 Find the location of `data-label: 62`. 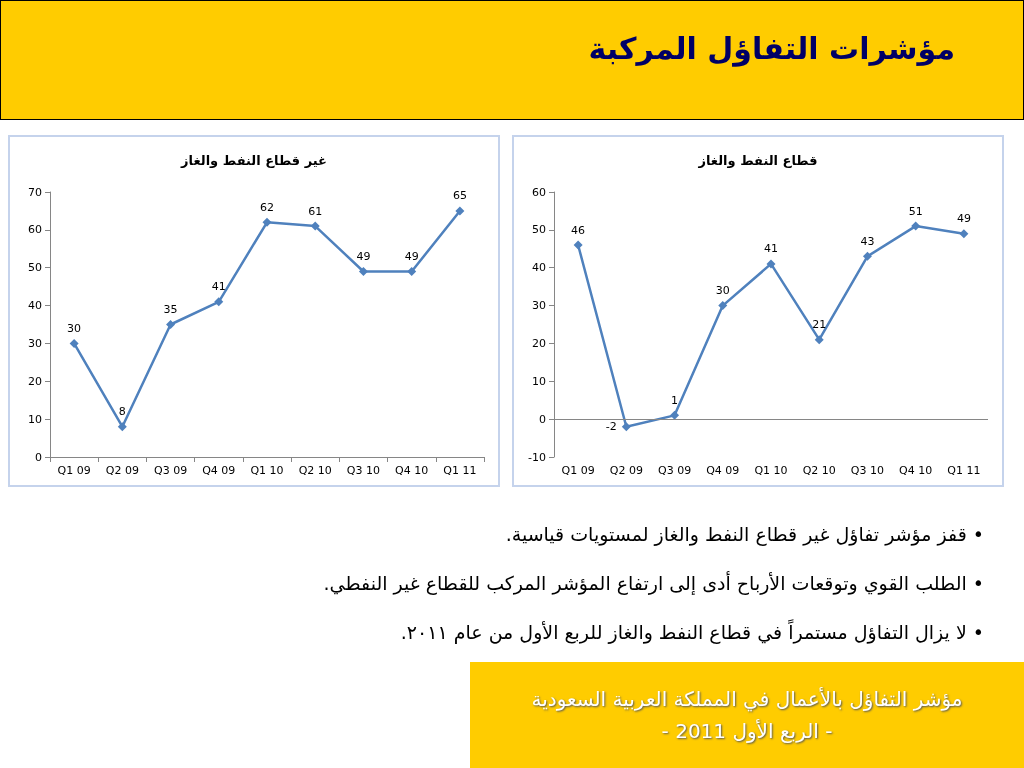

data-label: 62 is located at coordinates (267, 207).